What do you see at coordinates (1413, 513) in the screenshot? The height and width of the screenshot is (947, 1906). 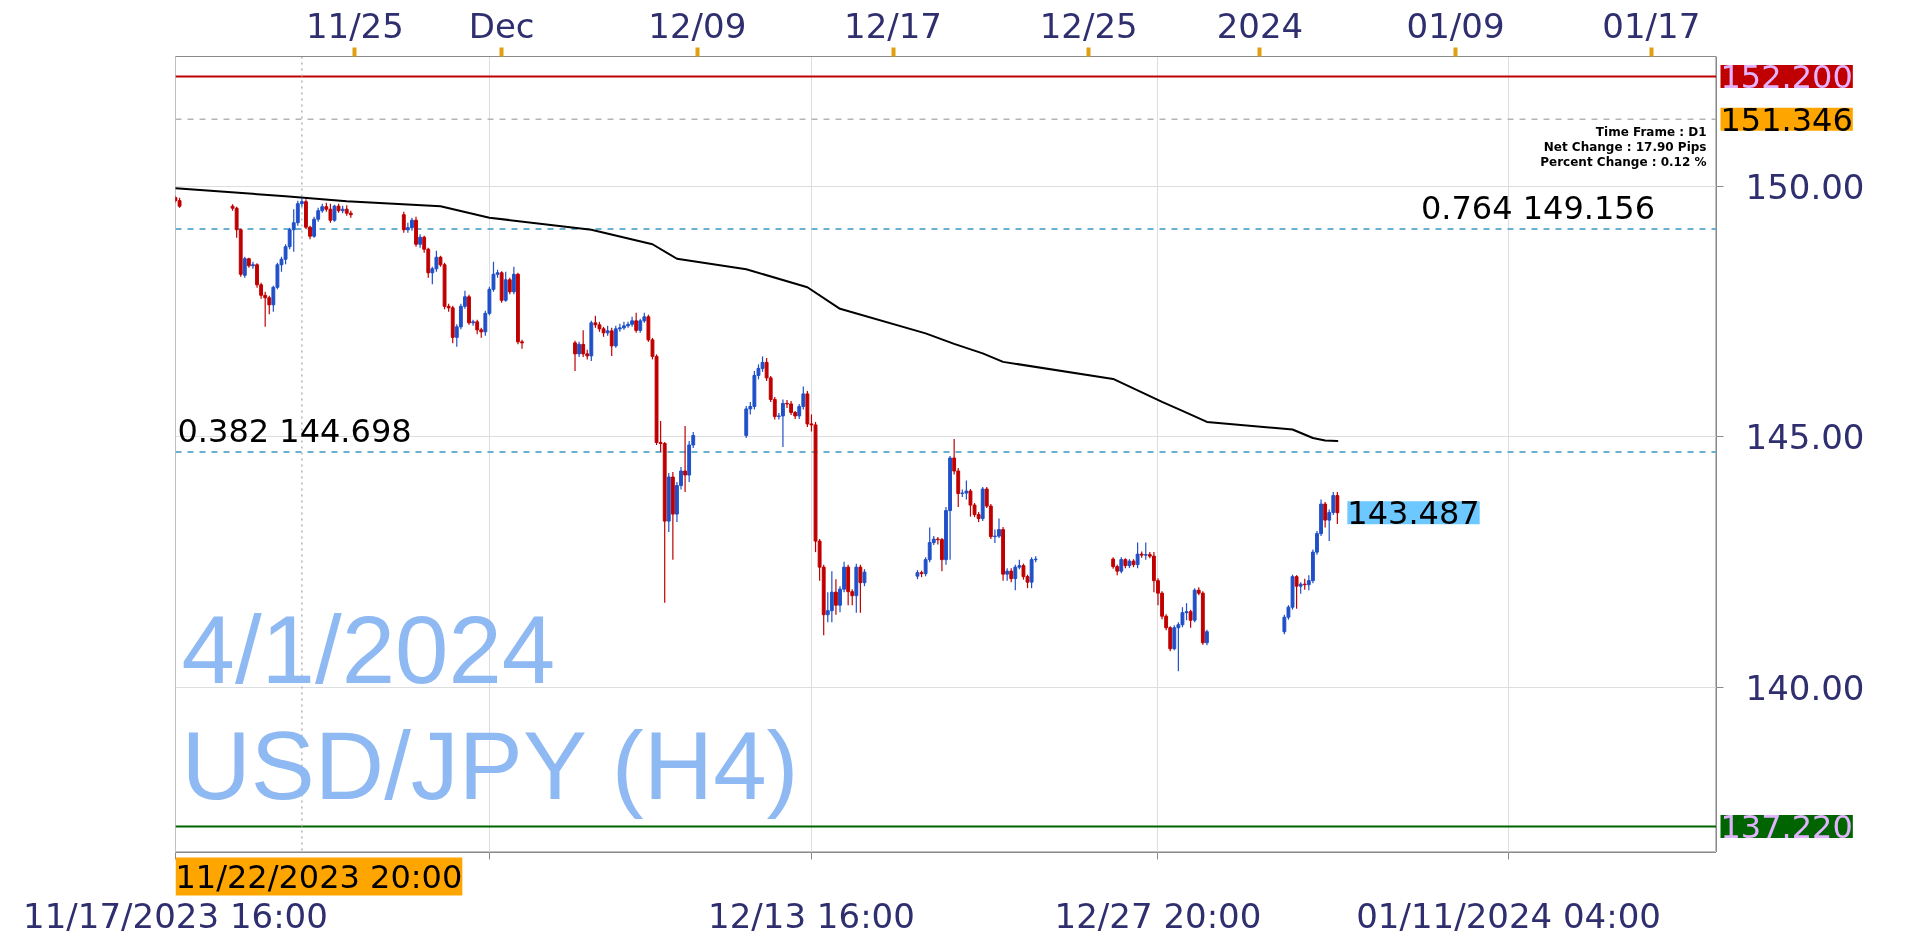 I see `annotation: 143.487` at bounding box center [1413, 513].